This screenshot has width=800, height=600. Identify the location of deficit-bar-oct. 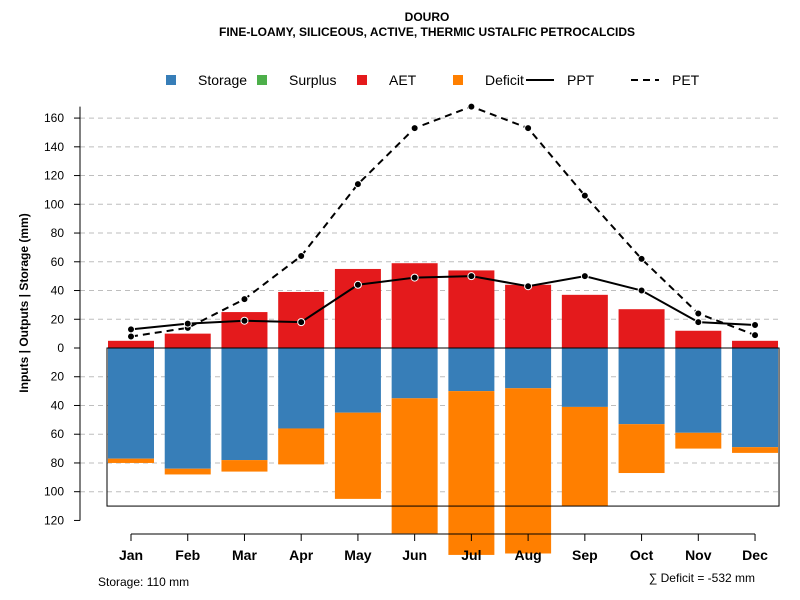
(641, 449).